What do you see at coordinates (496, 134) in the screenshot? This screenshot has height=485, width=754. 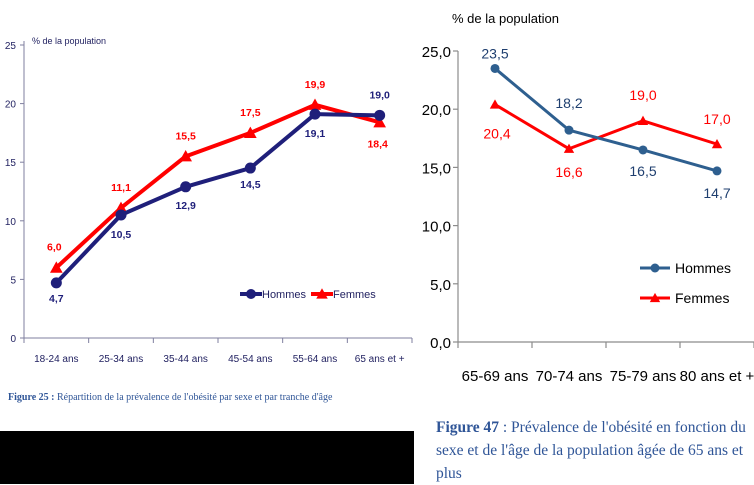 I see `data-label-femmes: 20,4` at bounding box center [496, 134].